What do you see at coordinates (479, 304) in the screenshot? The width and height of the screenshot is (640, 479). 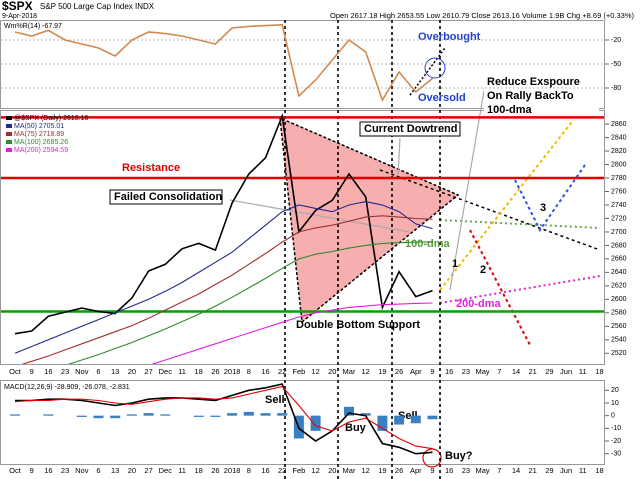 I see `annotation: 200-dma` at bounding box center [479, 304].